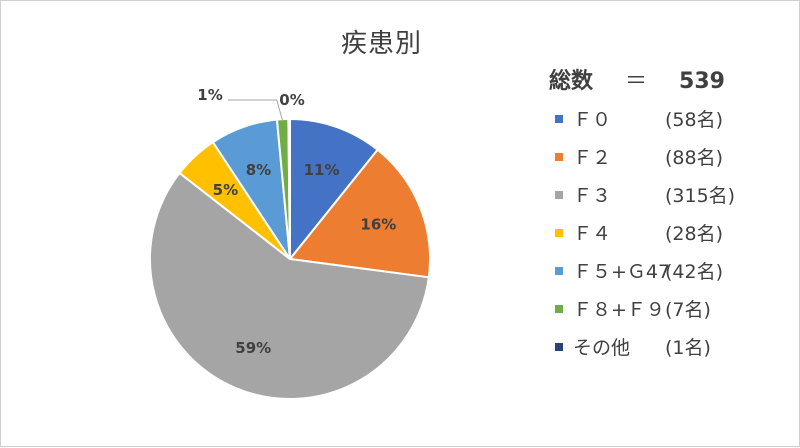 The height and width of the screenshot is (448, 800). I want to click on total-equals: ＝, so click(636, 81).